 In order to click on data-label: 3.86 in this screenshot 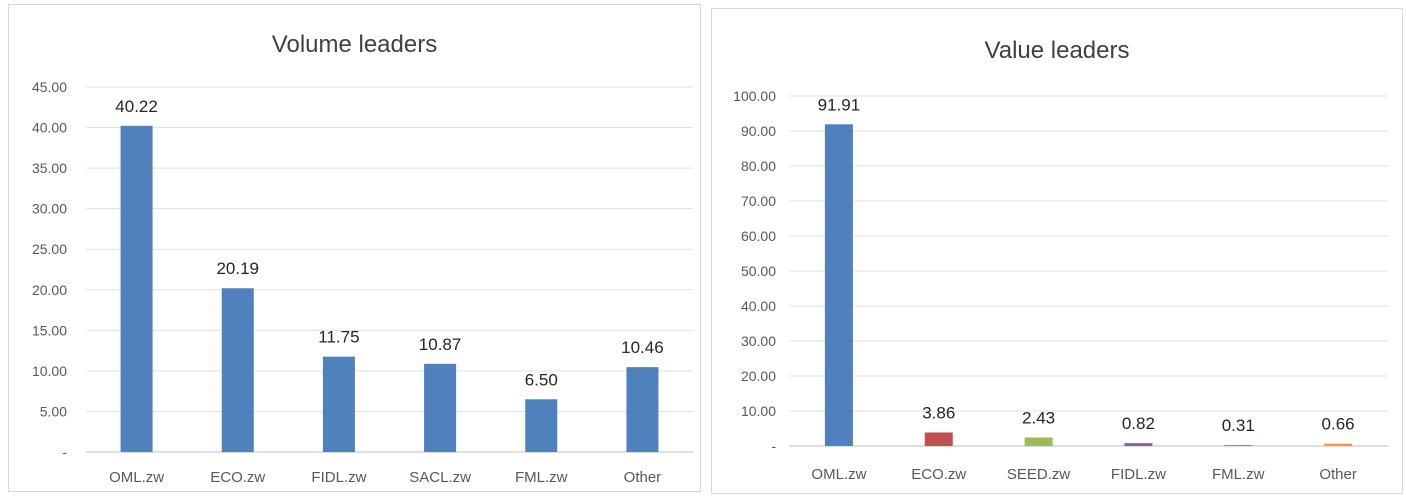, I will do `click(938, 412)`.